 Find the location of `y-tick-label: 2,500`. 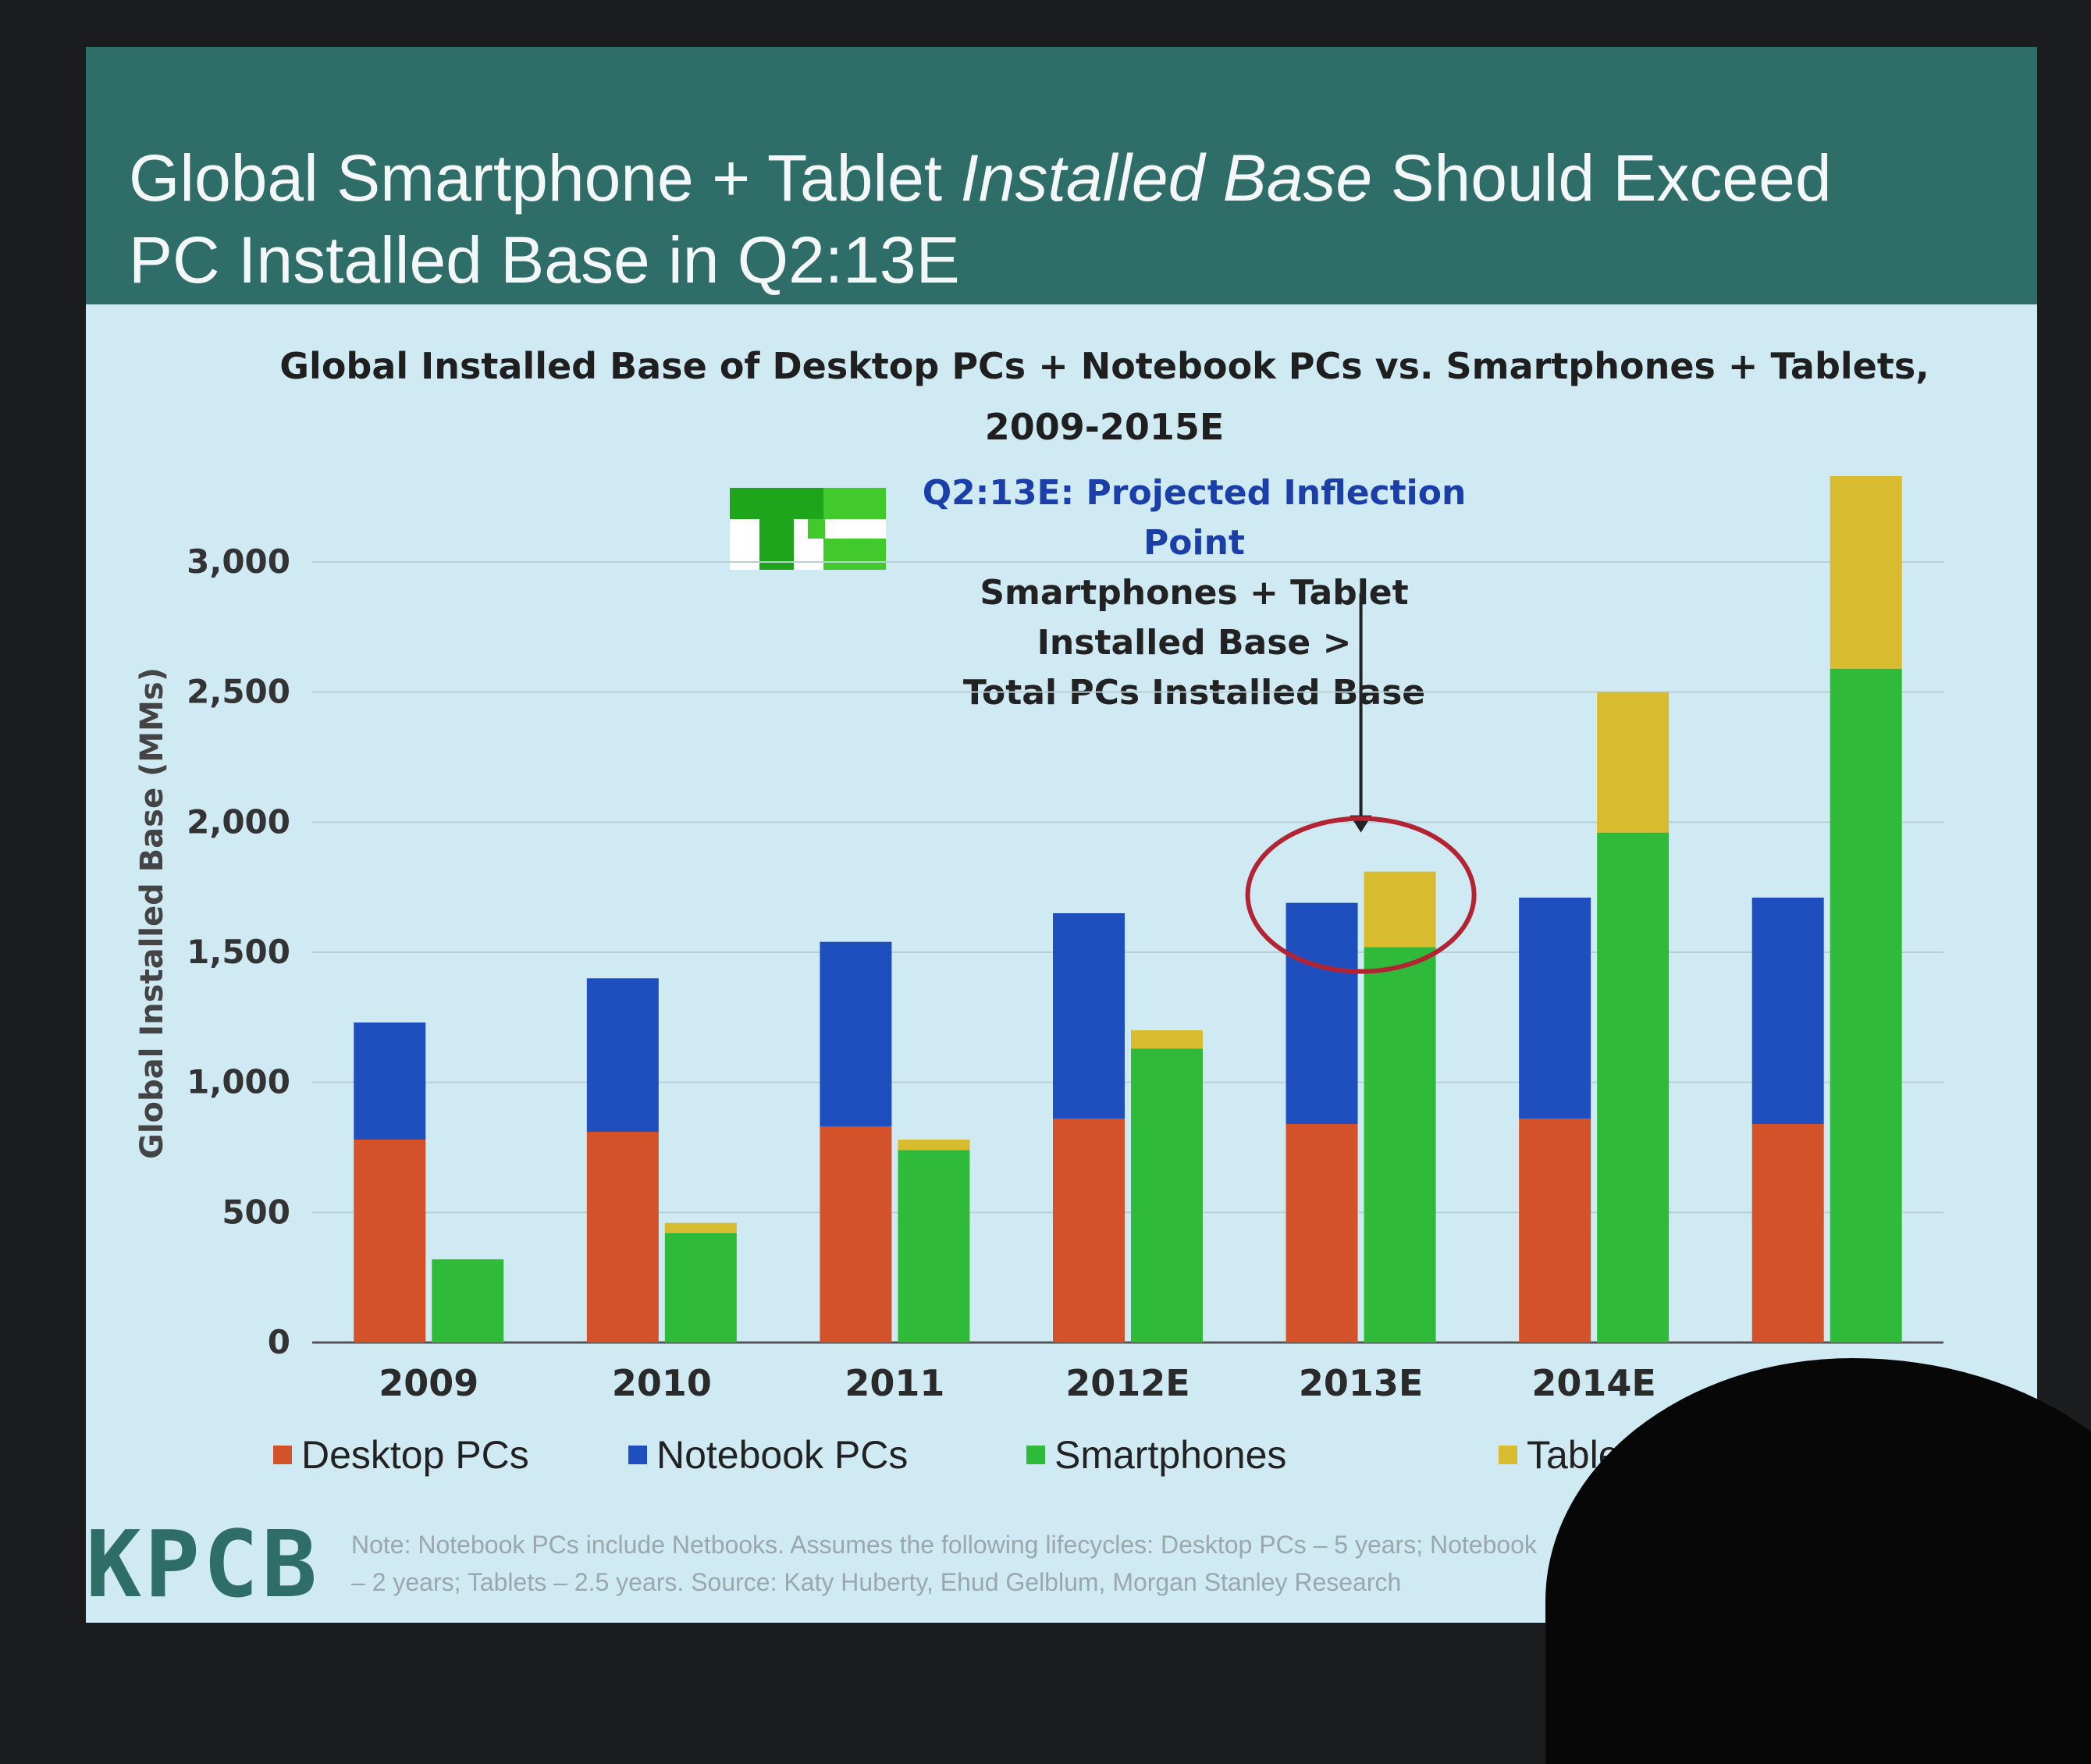

y-tick-label: 2,500 is located at coordinates (238, 692).